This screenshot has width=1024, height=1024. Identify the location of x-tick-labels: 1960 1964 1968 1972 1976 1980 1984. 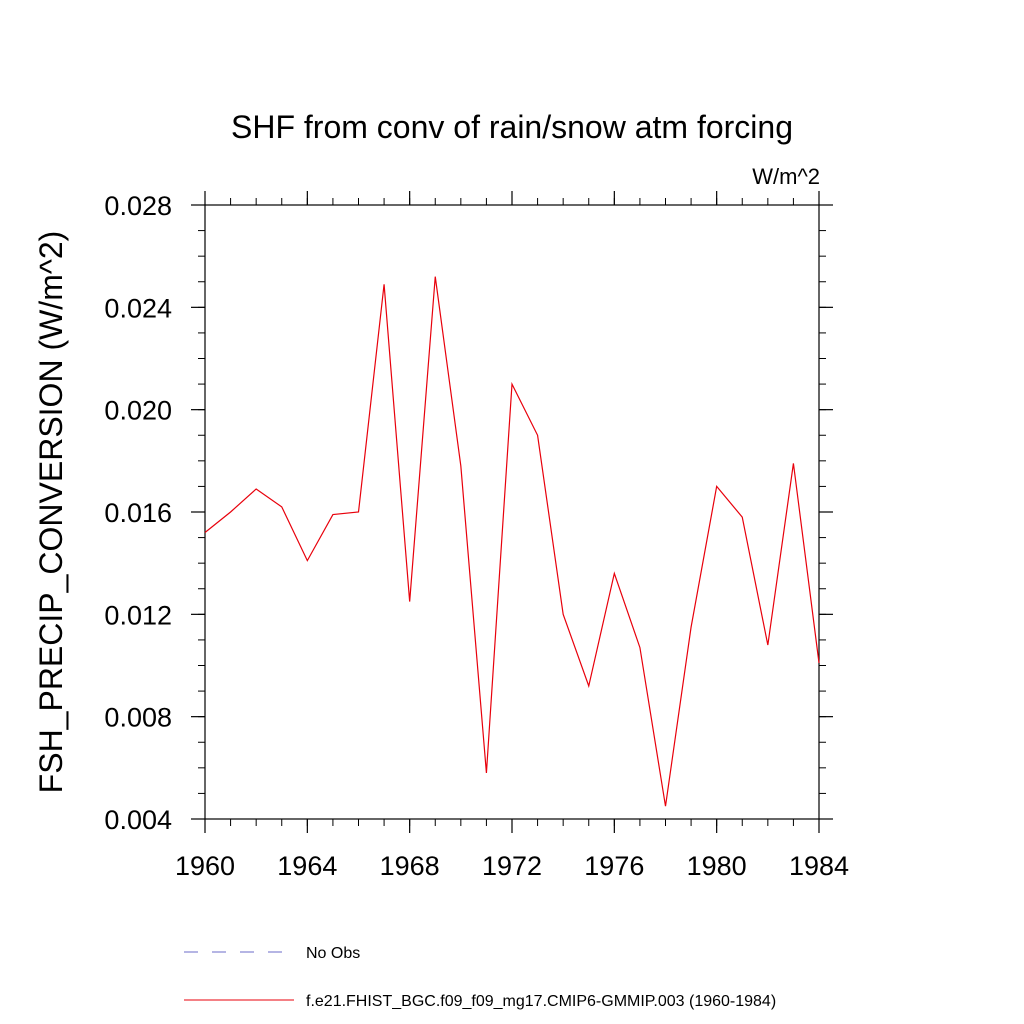
(512, 866).